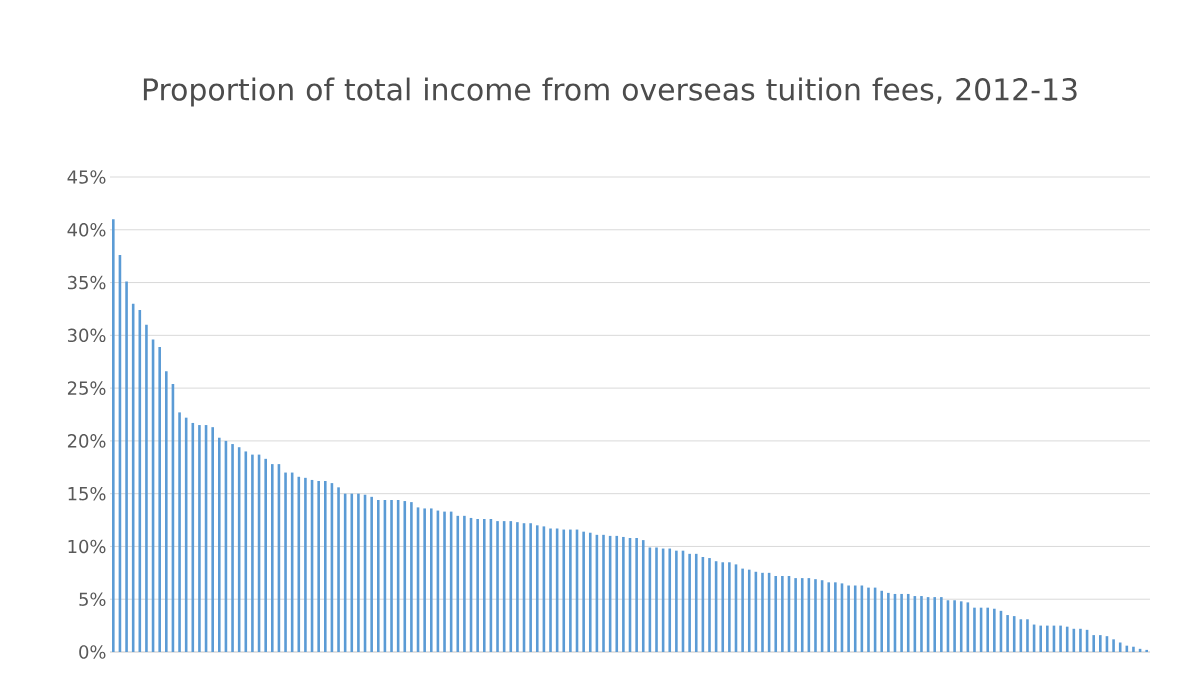  What do you see at coordinates (86, 282) in the screenshot?
I see `y-tick-label: 35%` at bounding box center [86, 282].